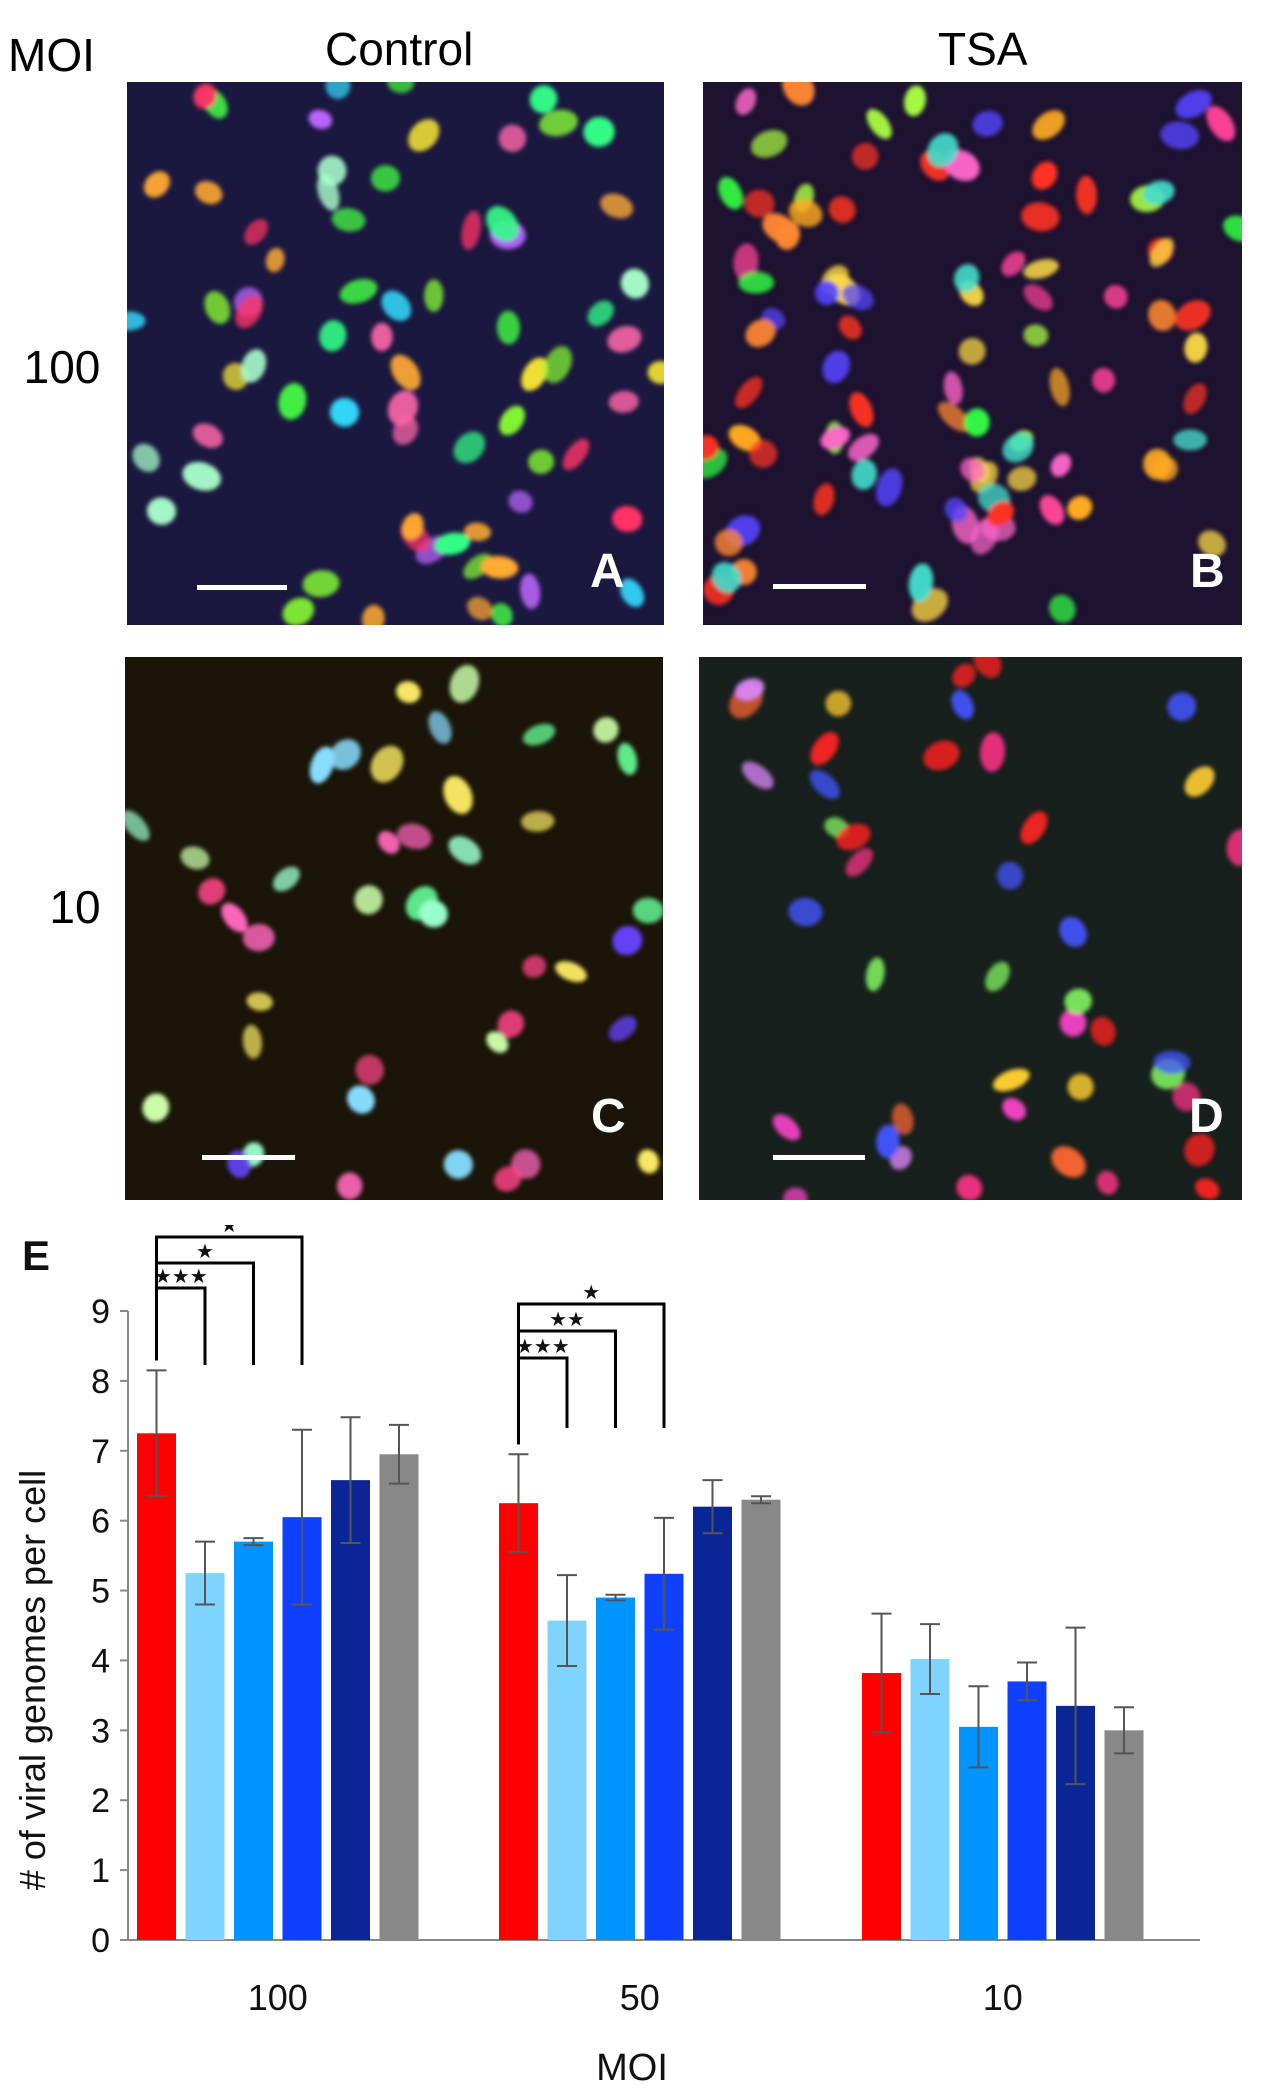  Describe the element at coordinates (51, 55) in the screenshot. I see `row-header-moi: MOI` at that location.